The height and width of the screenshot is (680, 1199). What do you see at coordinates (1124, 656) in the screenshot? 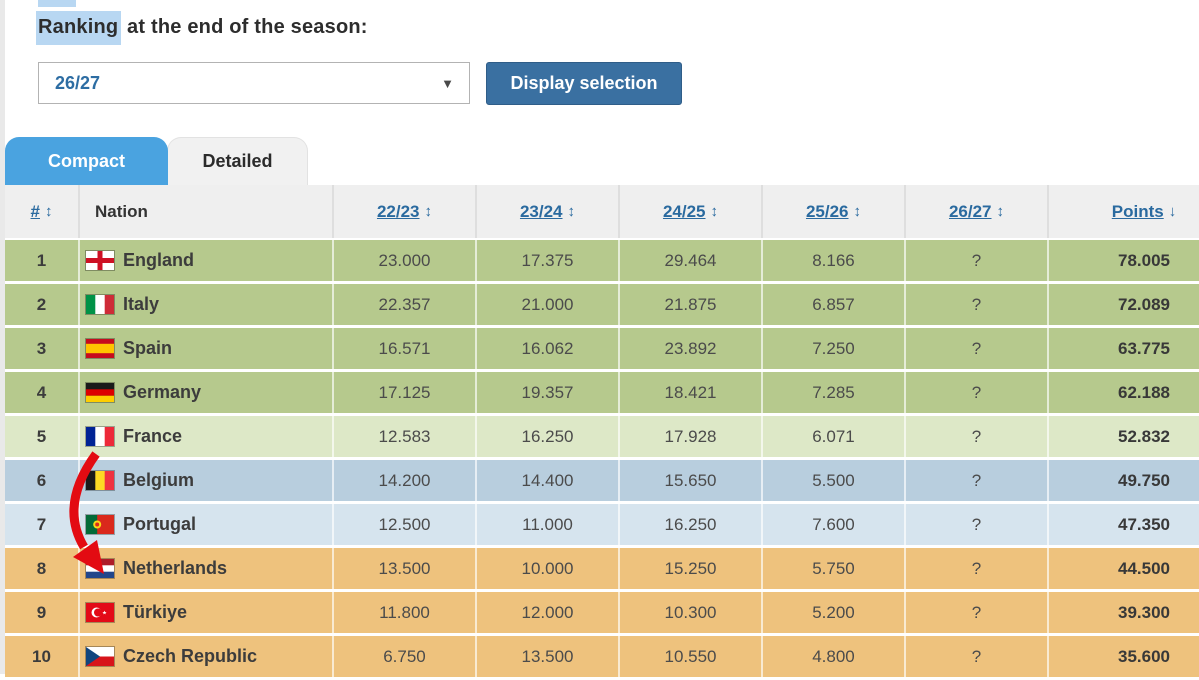
I see `total-points-cell: 35.600` at bounding box center [1124, 656].